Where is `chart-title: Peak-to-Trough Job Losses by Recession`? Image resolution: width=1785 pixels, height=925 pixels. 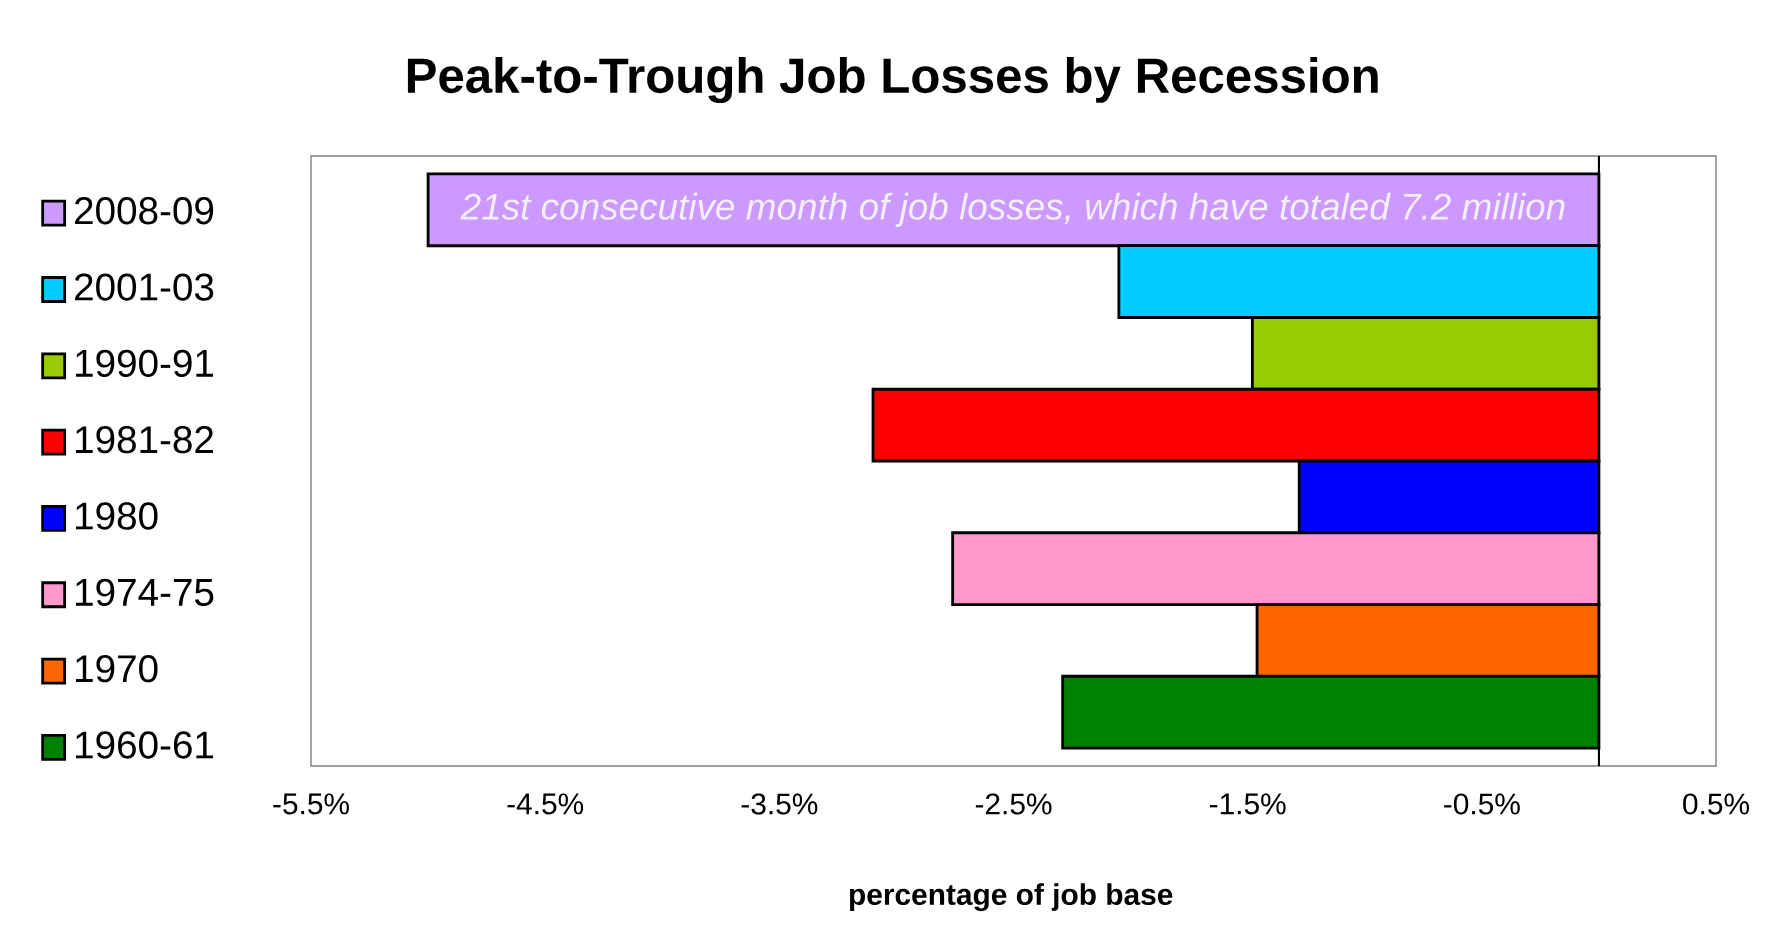 chart-title: Peak-to-Trough Job Losses by Recession is located at coordinates (892, 80).